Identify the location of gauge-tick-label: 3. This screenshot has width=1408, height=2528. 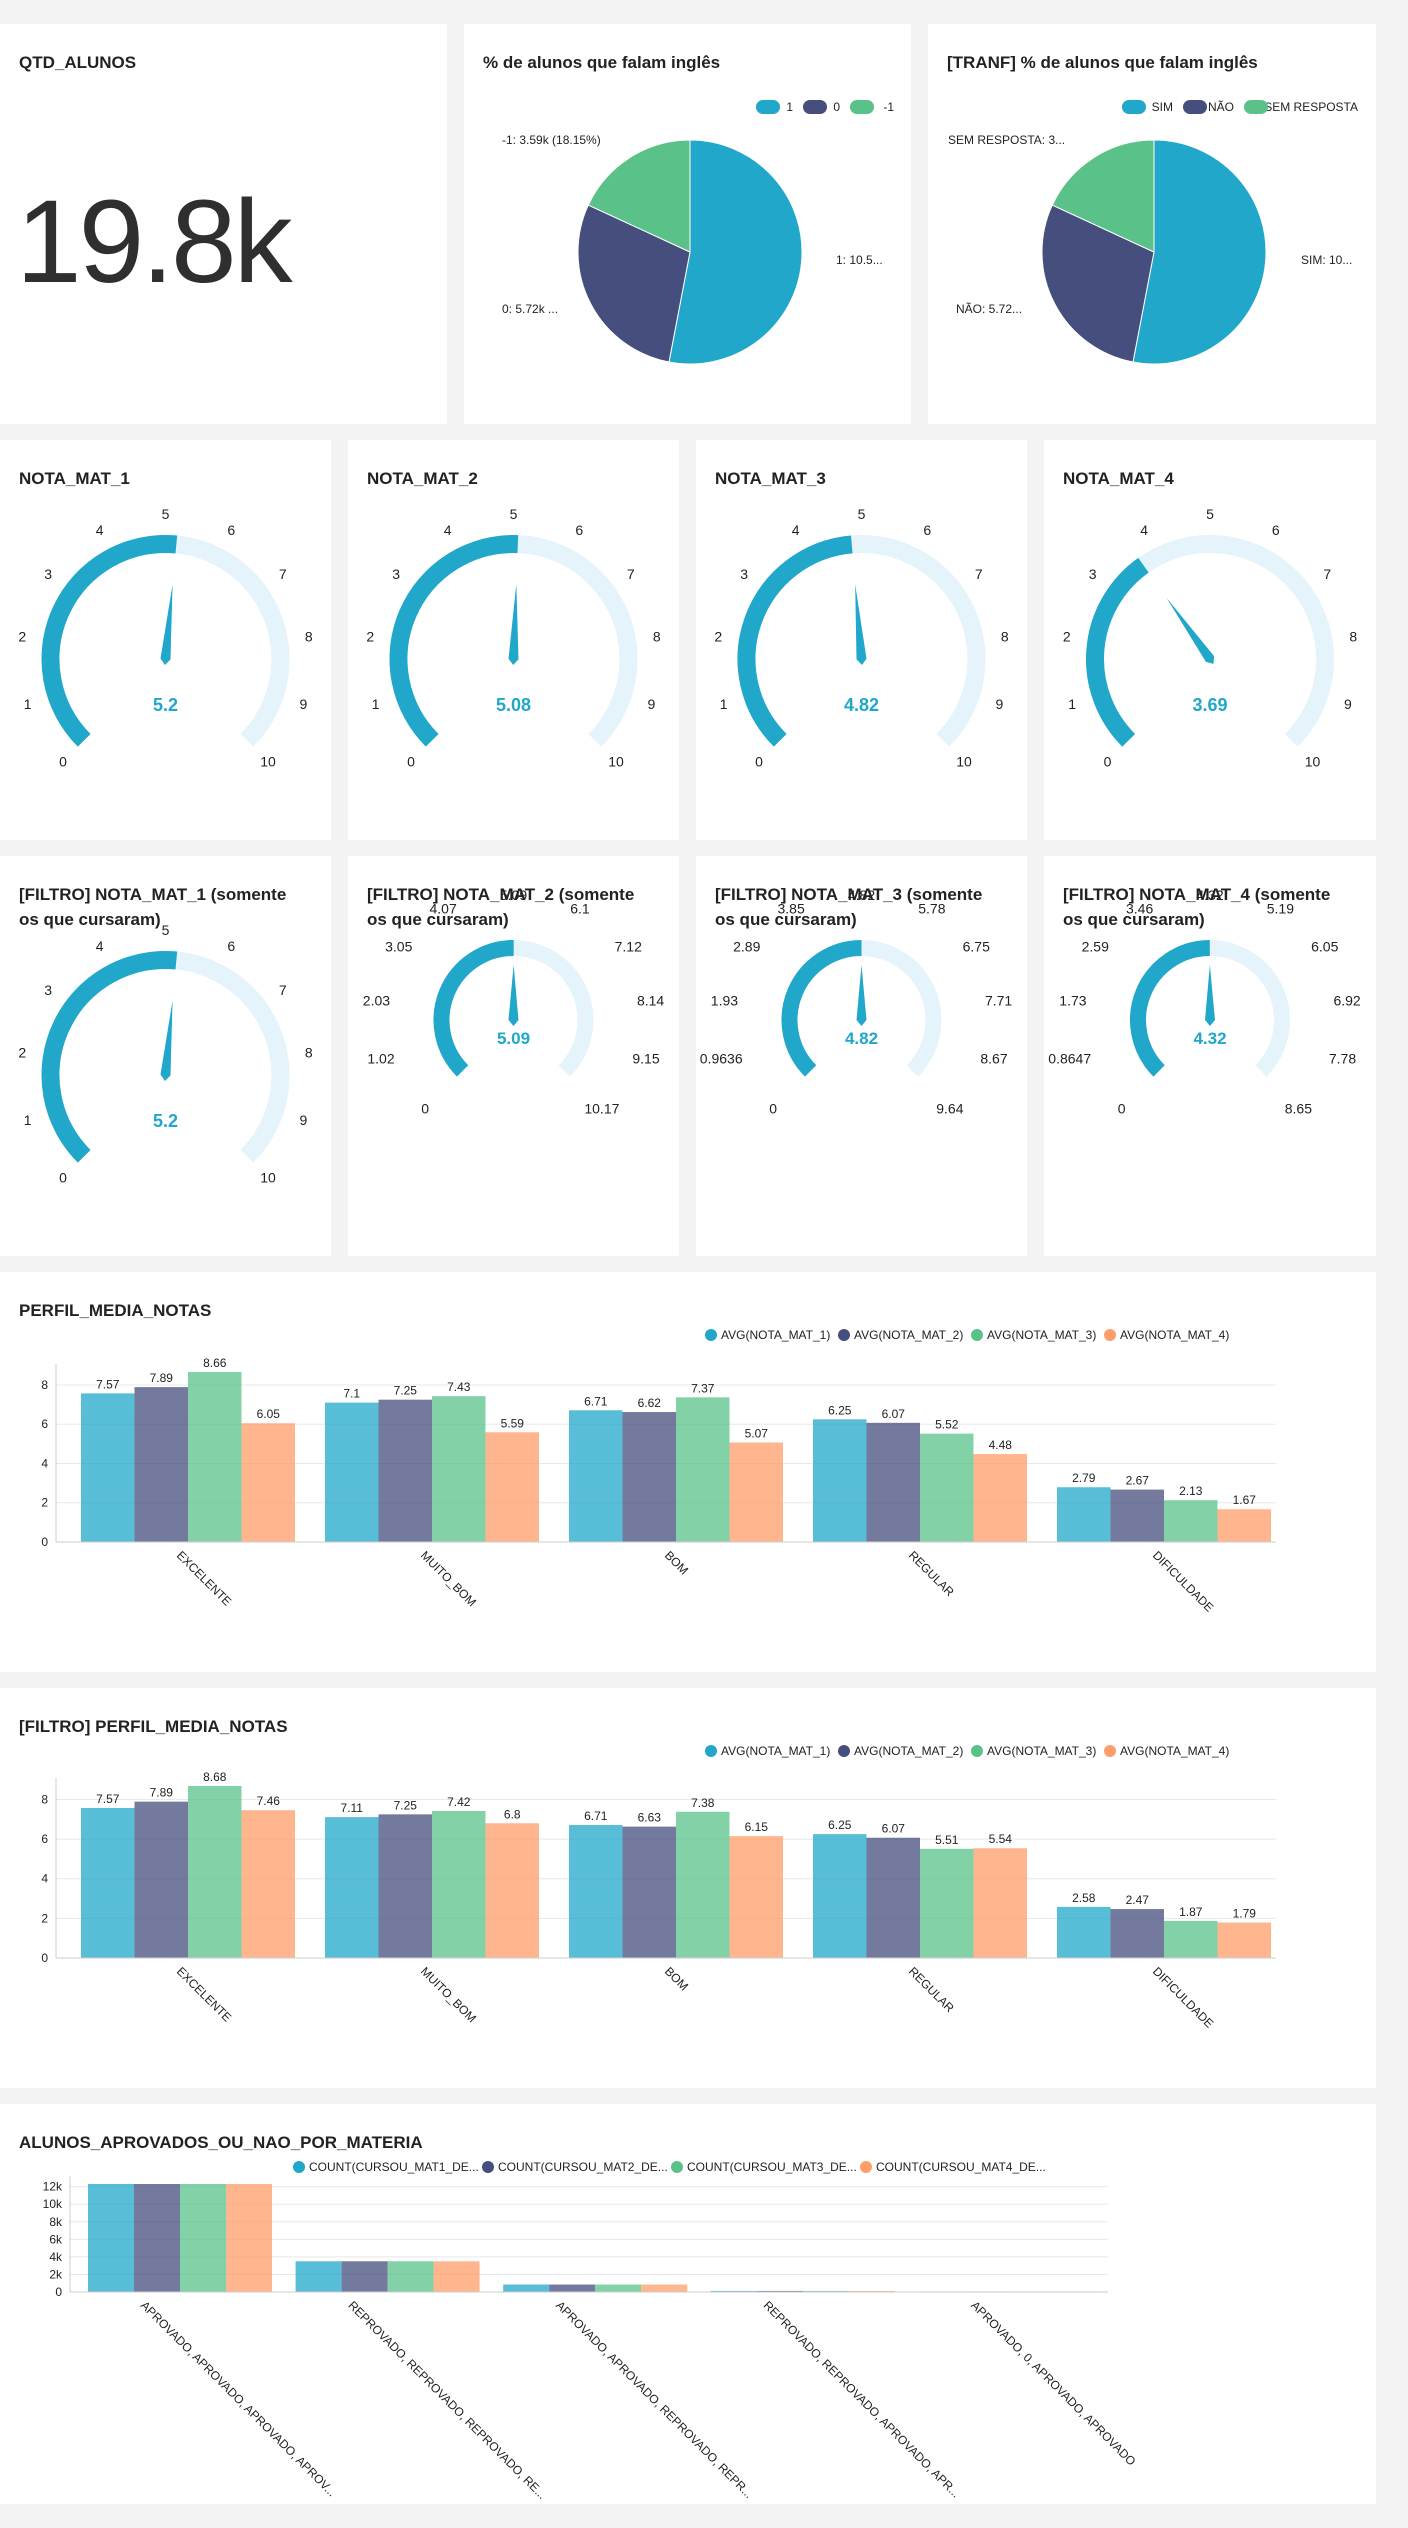
(48, 990).